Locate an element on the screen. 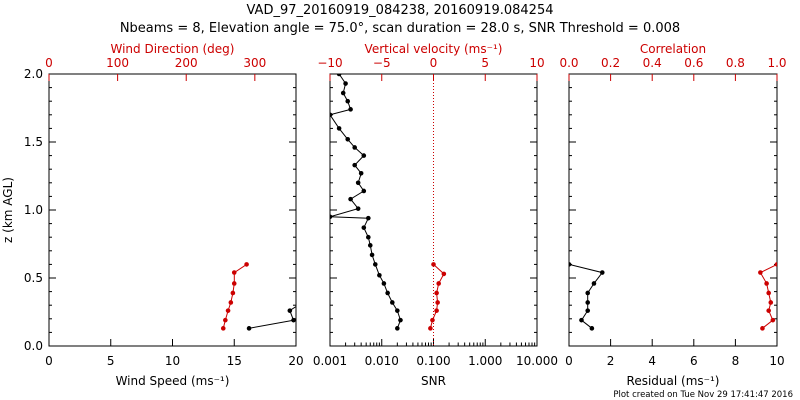 The image size is (800, 400). plot-created-footer: Plot created on Tue Nov 29 17:41:47 2016 is located at coordinates (703, 395).